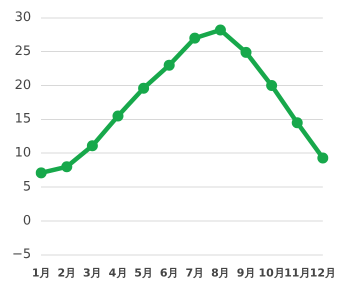 This screenshot has width=340, height=288. Describe the element at coordinates (323, 273) in the screenshot. I see `x-tick-label: 12月` at that location.